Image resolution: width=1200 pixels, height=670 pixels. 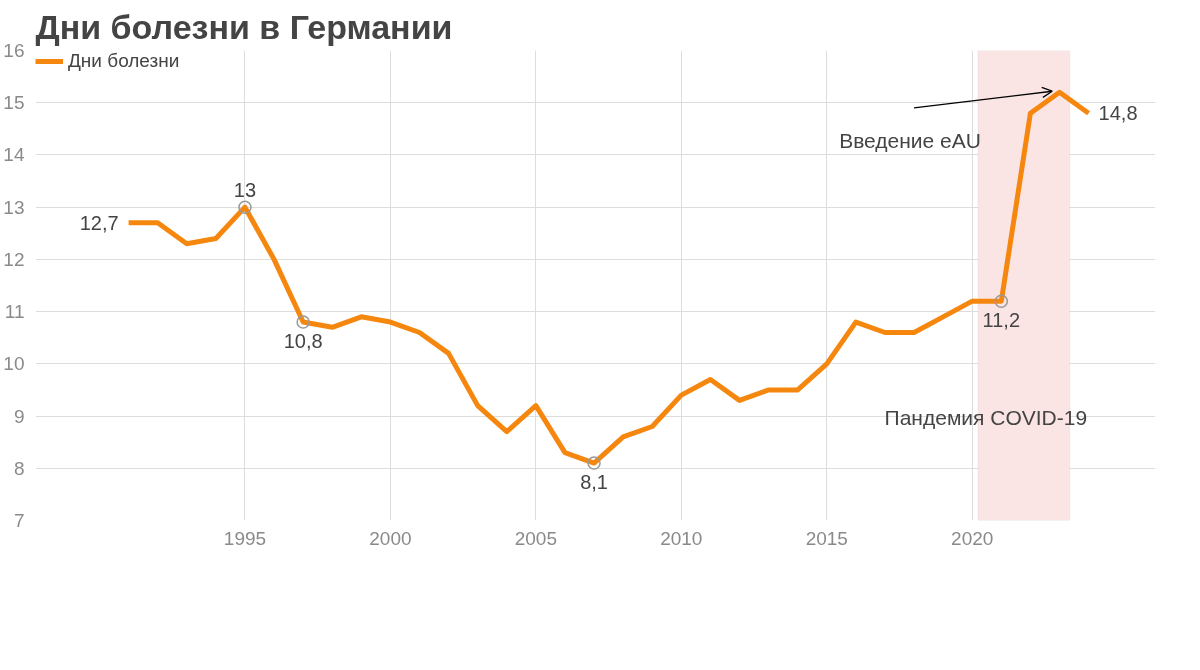 What do you see at coordinates (14, 103) in the screenshot?
I see `y-tick-label: 15` at bounding box center [14, 103].